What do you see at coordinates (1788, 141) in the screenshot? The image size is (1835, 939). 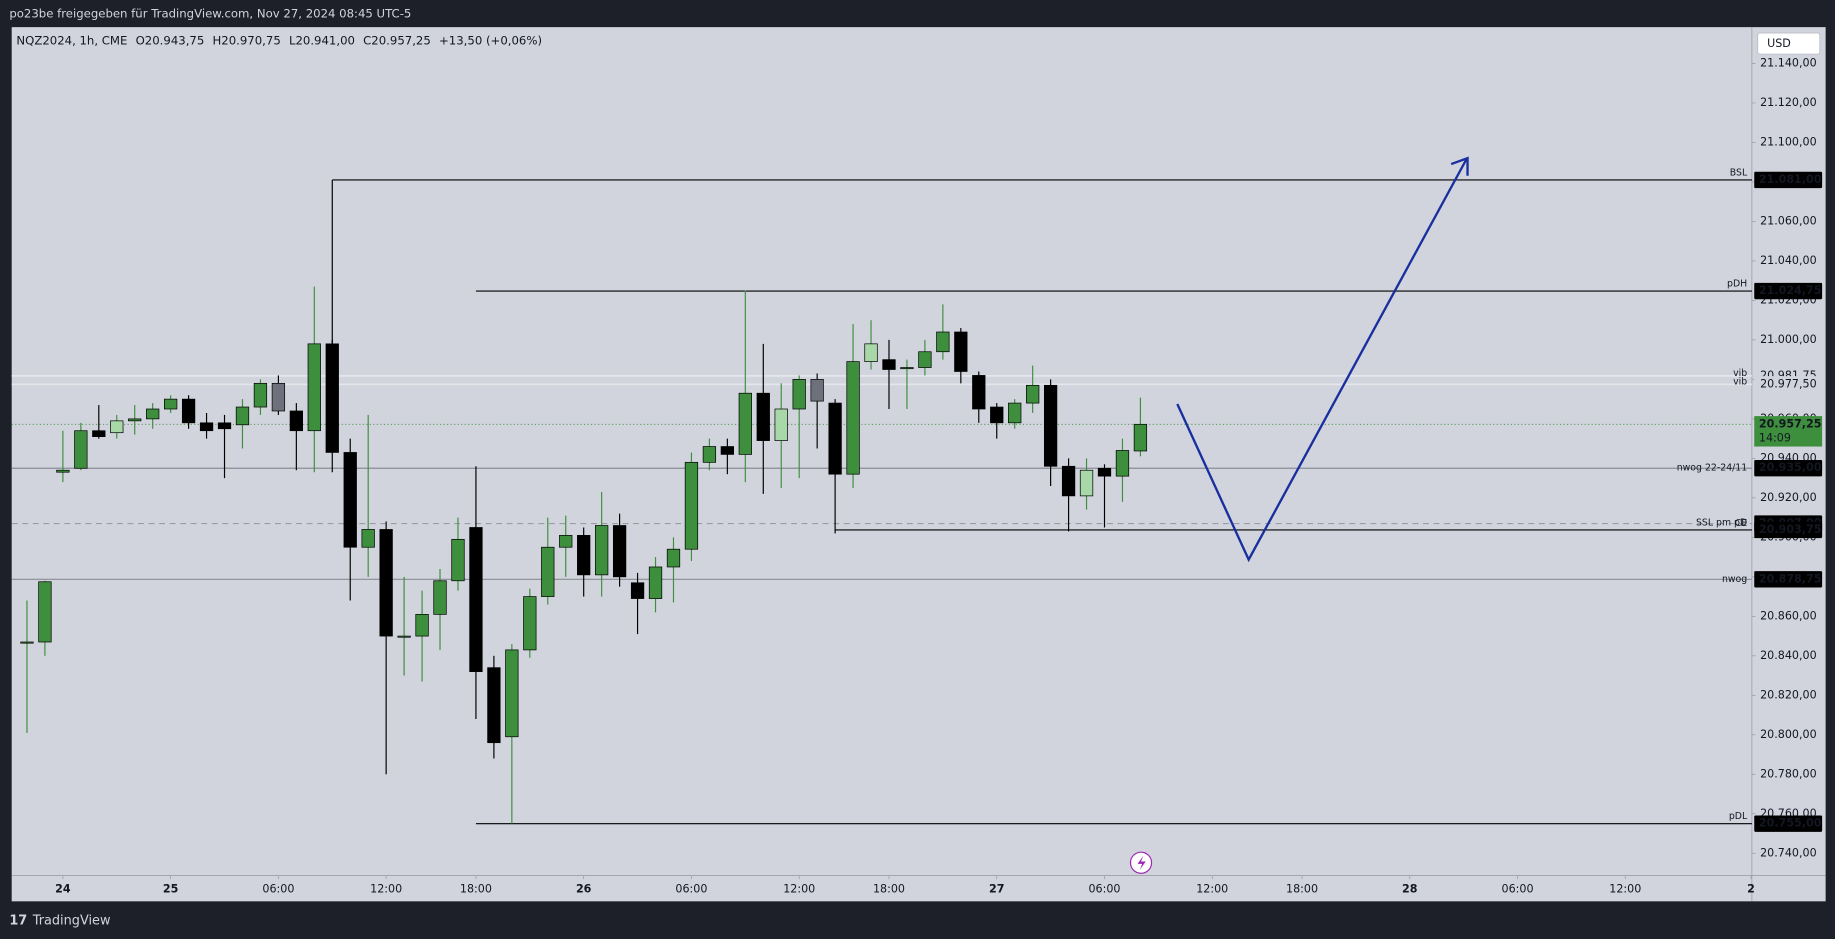 I see `y-tick-label: 21.100,00` at bounding box center [1788, 141].